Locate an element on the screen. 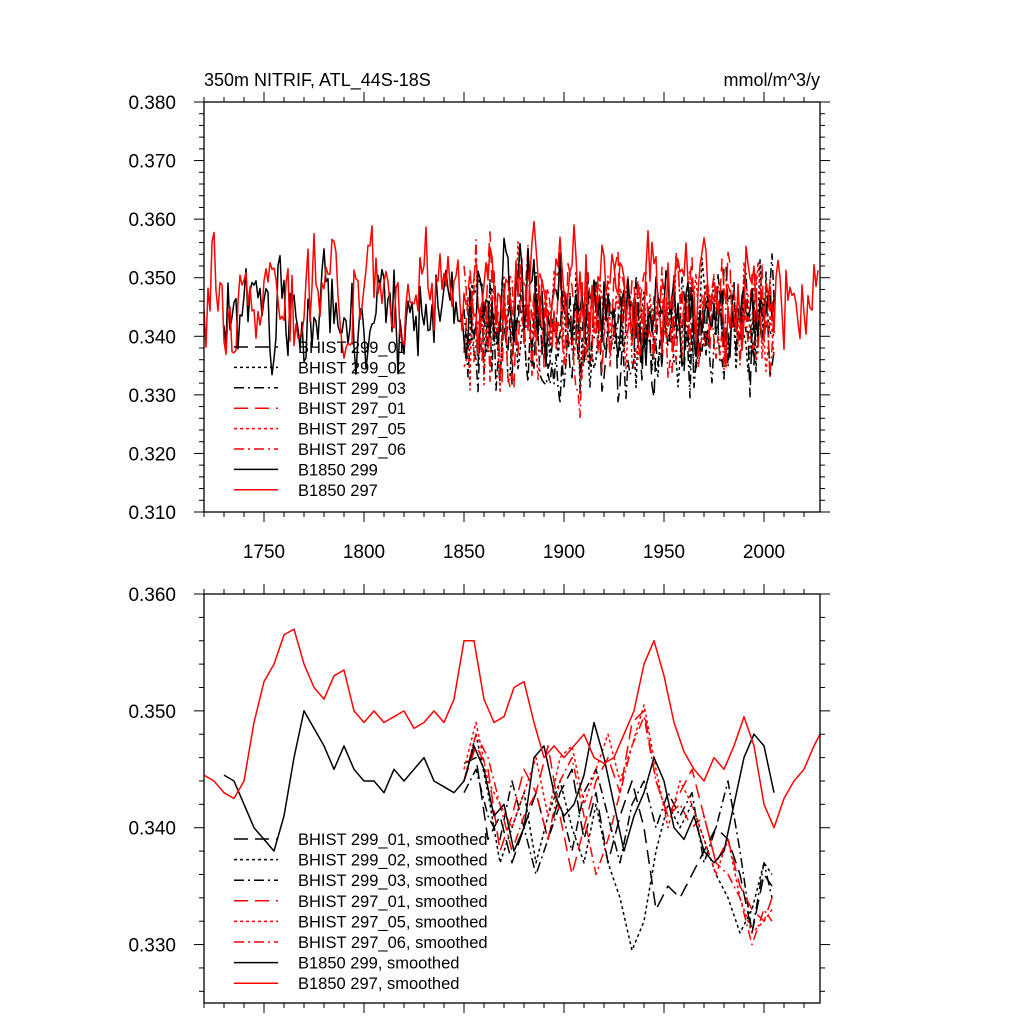 The width and height of the screenshot is (1024, 1024). x-tick-label: 1900 is located at coordinates (564, 552).